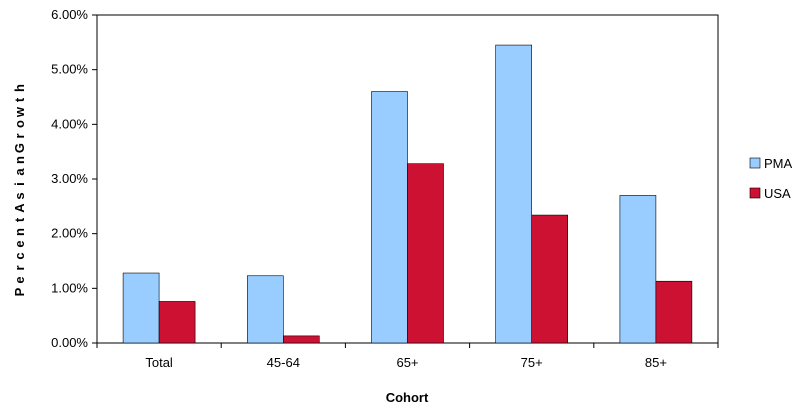  Describe the element at coordinates (755, 163) in the screenshot. I see `legend-swatch-pma` at that location.